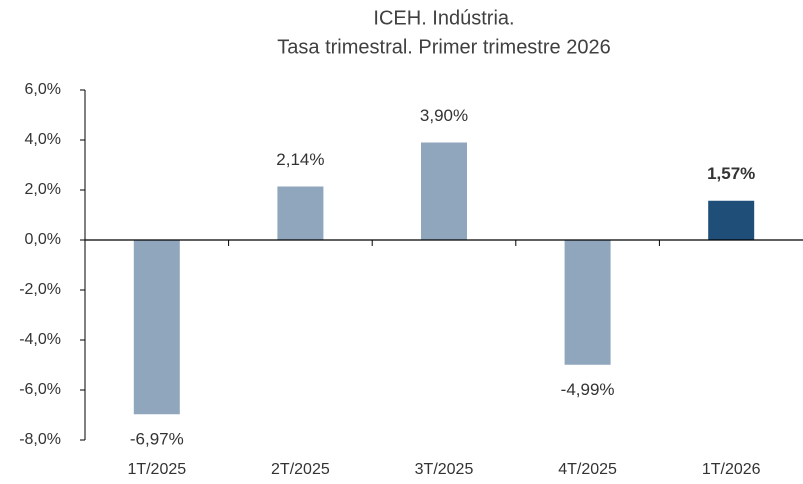 Image resolution: width=803 pixels, height=484 pixels. I want to click on chart-subtitle: Tasa trimestral. Primer trimestre 2026, so click(443, 47).